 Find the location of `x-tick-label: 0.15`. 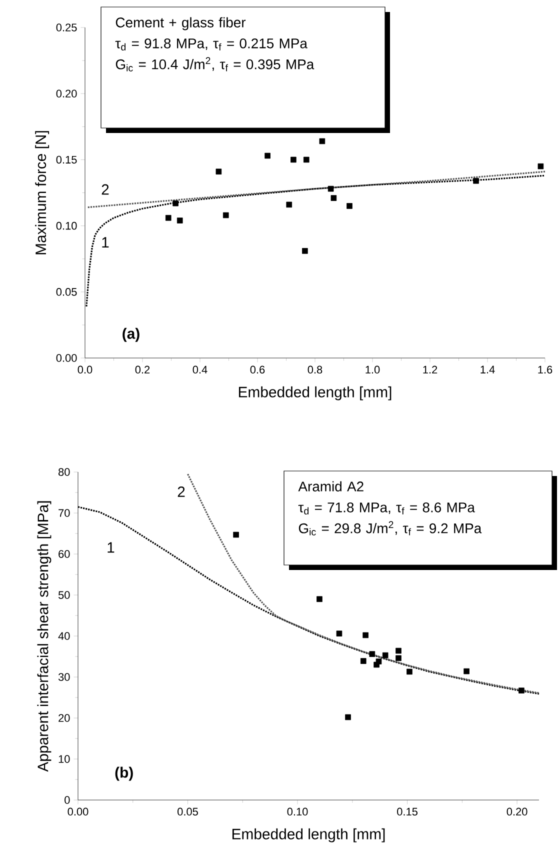

x-tick-label: 0.15 is located at coordinates (407, 812).